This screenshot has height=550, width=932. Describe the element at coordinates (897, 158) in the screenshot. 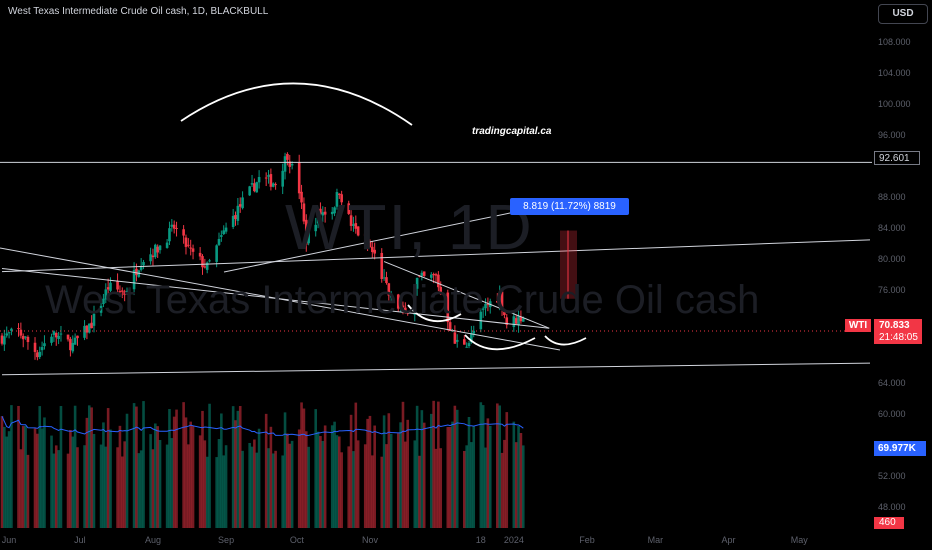

I see `level-price-tag: 92.601` at that location.